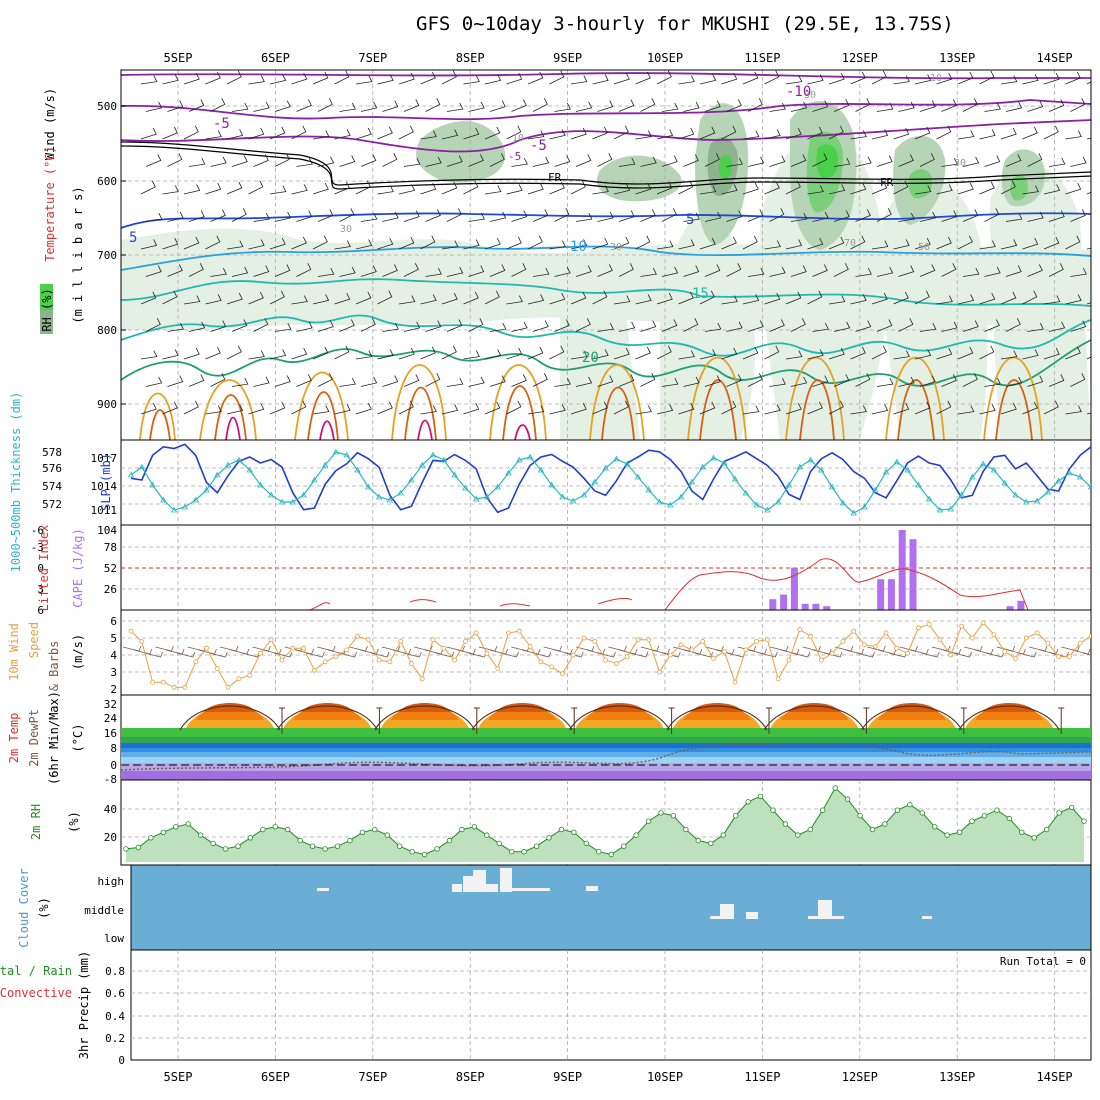 This screenshot has width=1100, height=1100. Describe the element at coordinates (34, 738) in the screenshot. I see `dewpt2m-axis-title: 2m DewPt` at that location.